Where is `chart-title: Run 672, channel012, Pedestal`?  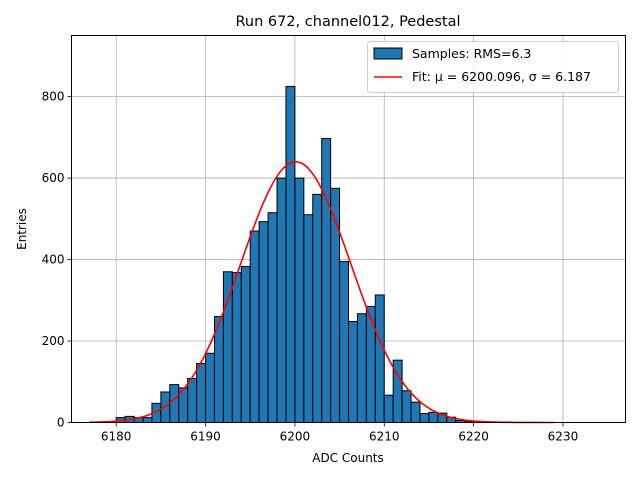 chart-title: Run 672, channel012, Pedestal is located at coordinates (347, 22).